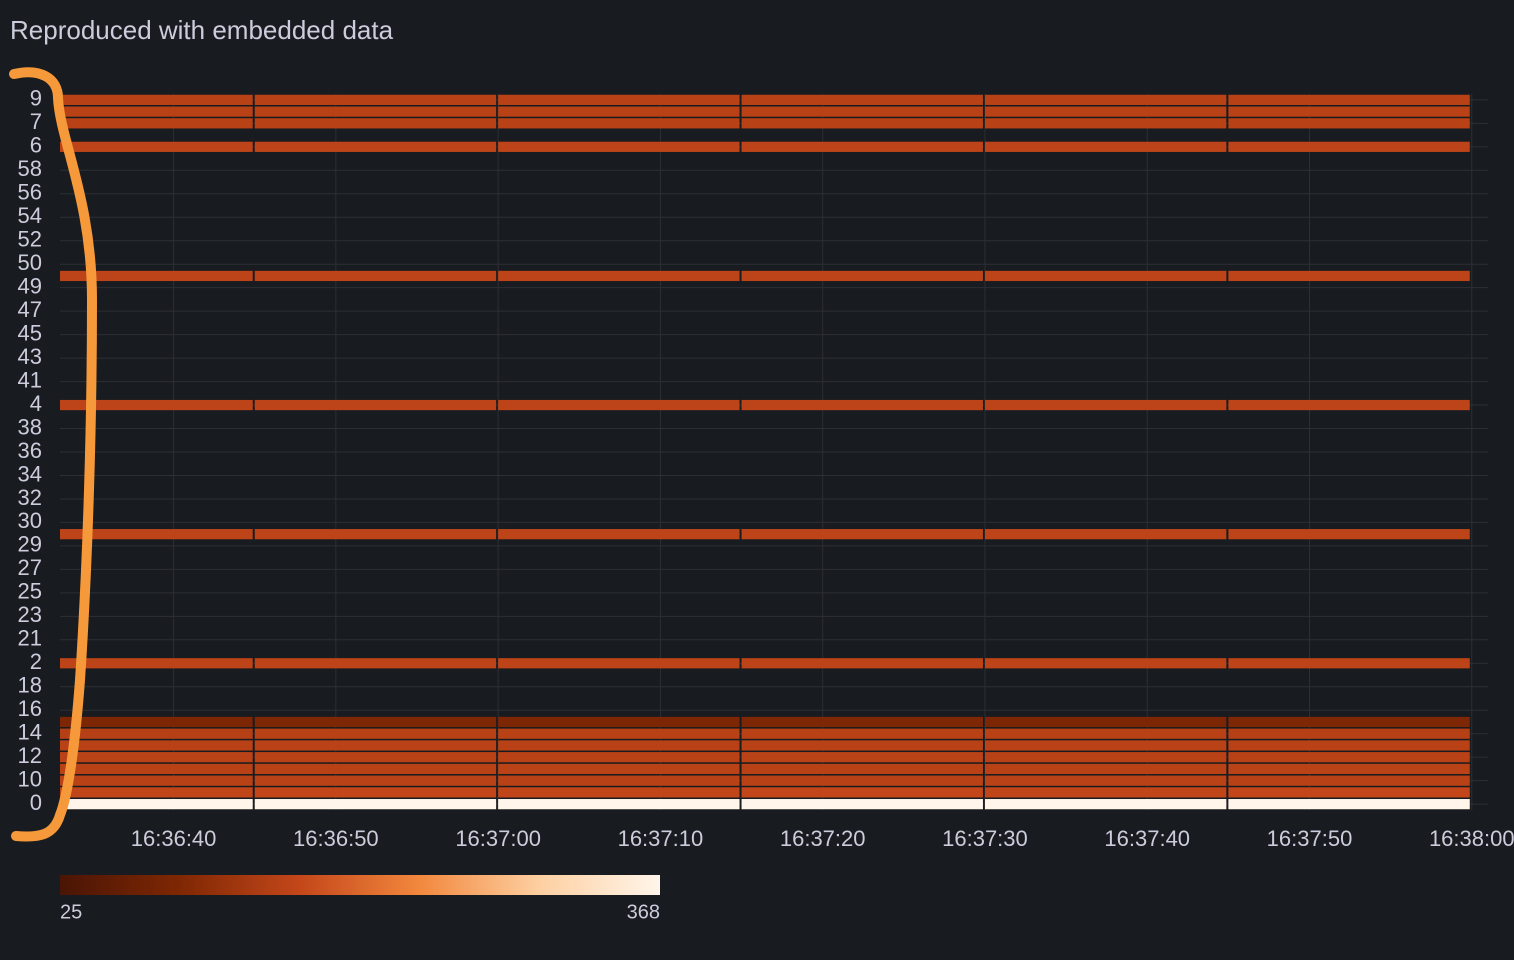 The width and height of the screenshot is (1514, 960). Describe the element at coordinates (30, 591) in the screenshot. I see `y-tick-label: 25` at that location.